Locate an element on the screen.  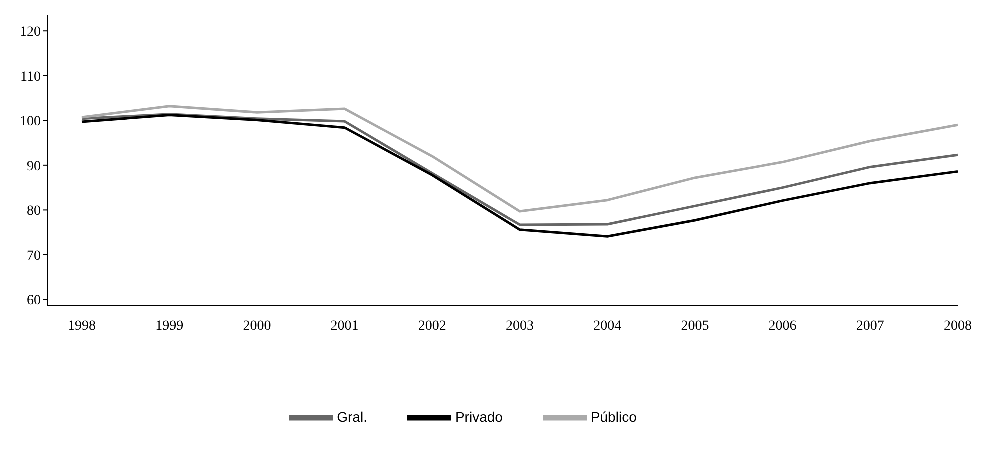
y-tick-label: 100 is located at coordinates (30, 122).